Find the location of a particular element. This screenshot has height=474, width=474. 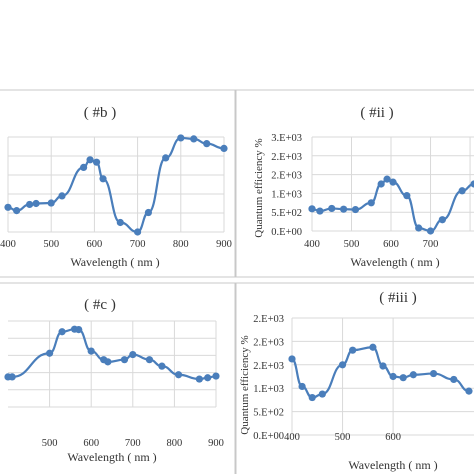

chart-title: ( #ii ) is located at coordinates (376, 113).